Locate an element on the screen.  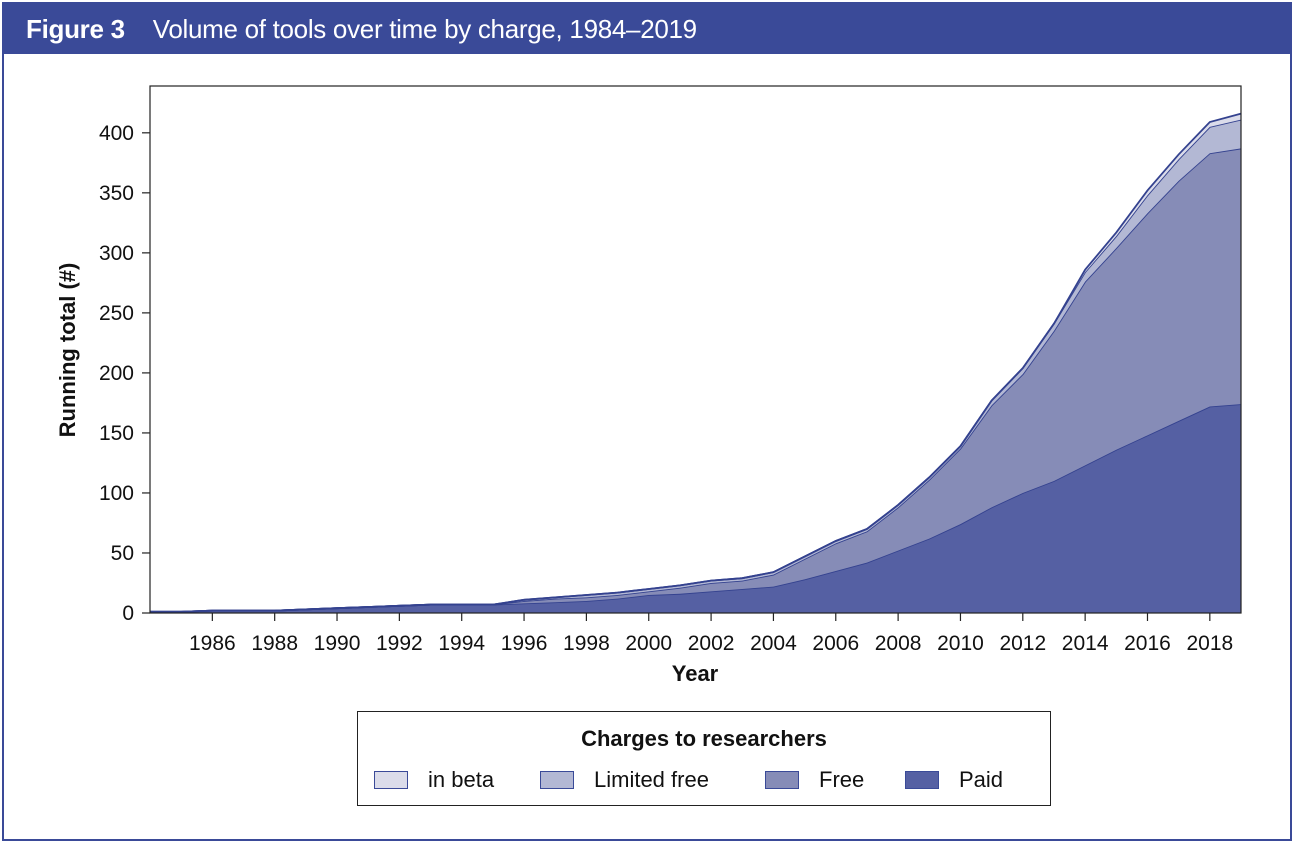
figure-label: Figure 3 is located at coordinates (75, 28).